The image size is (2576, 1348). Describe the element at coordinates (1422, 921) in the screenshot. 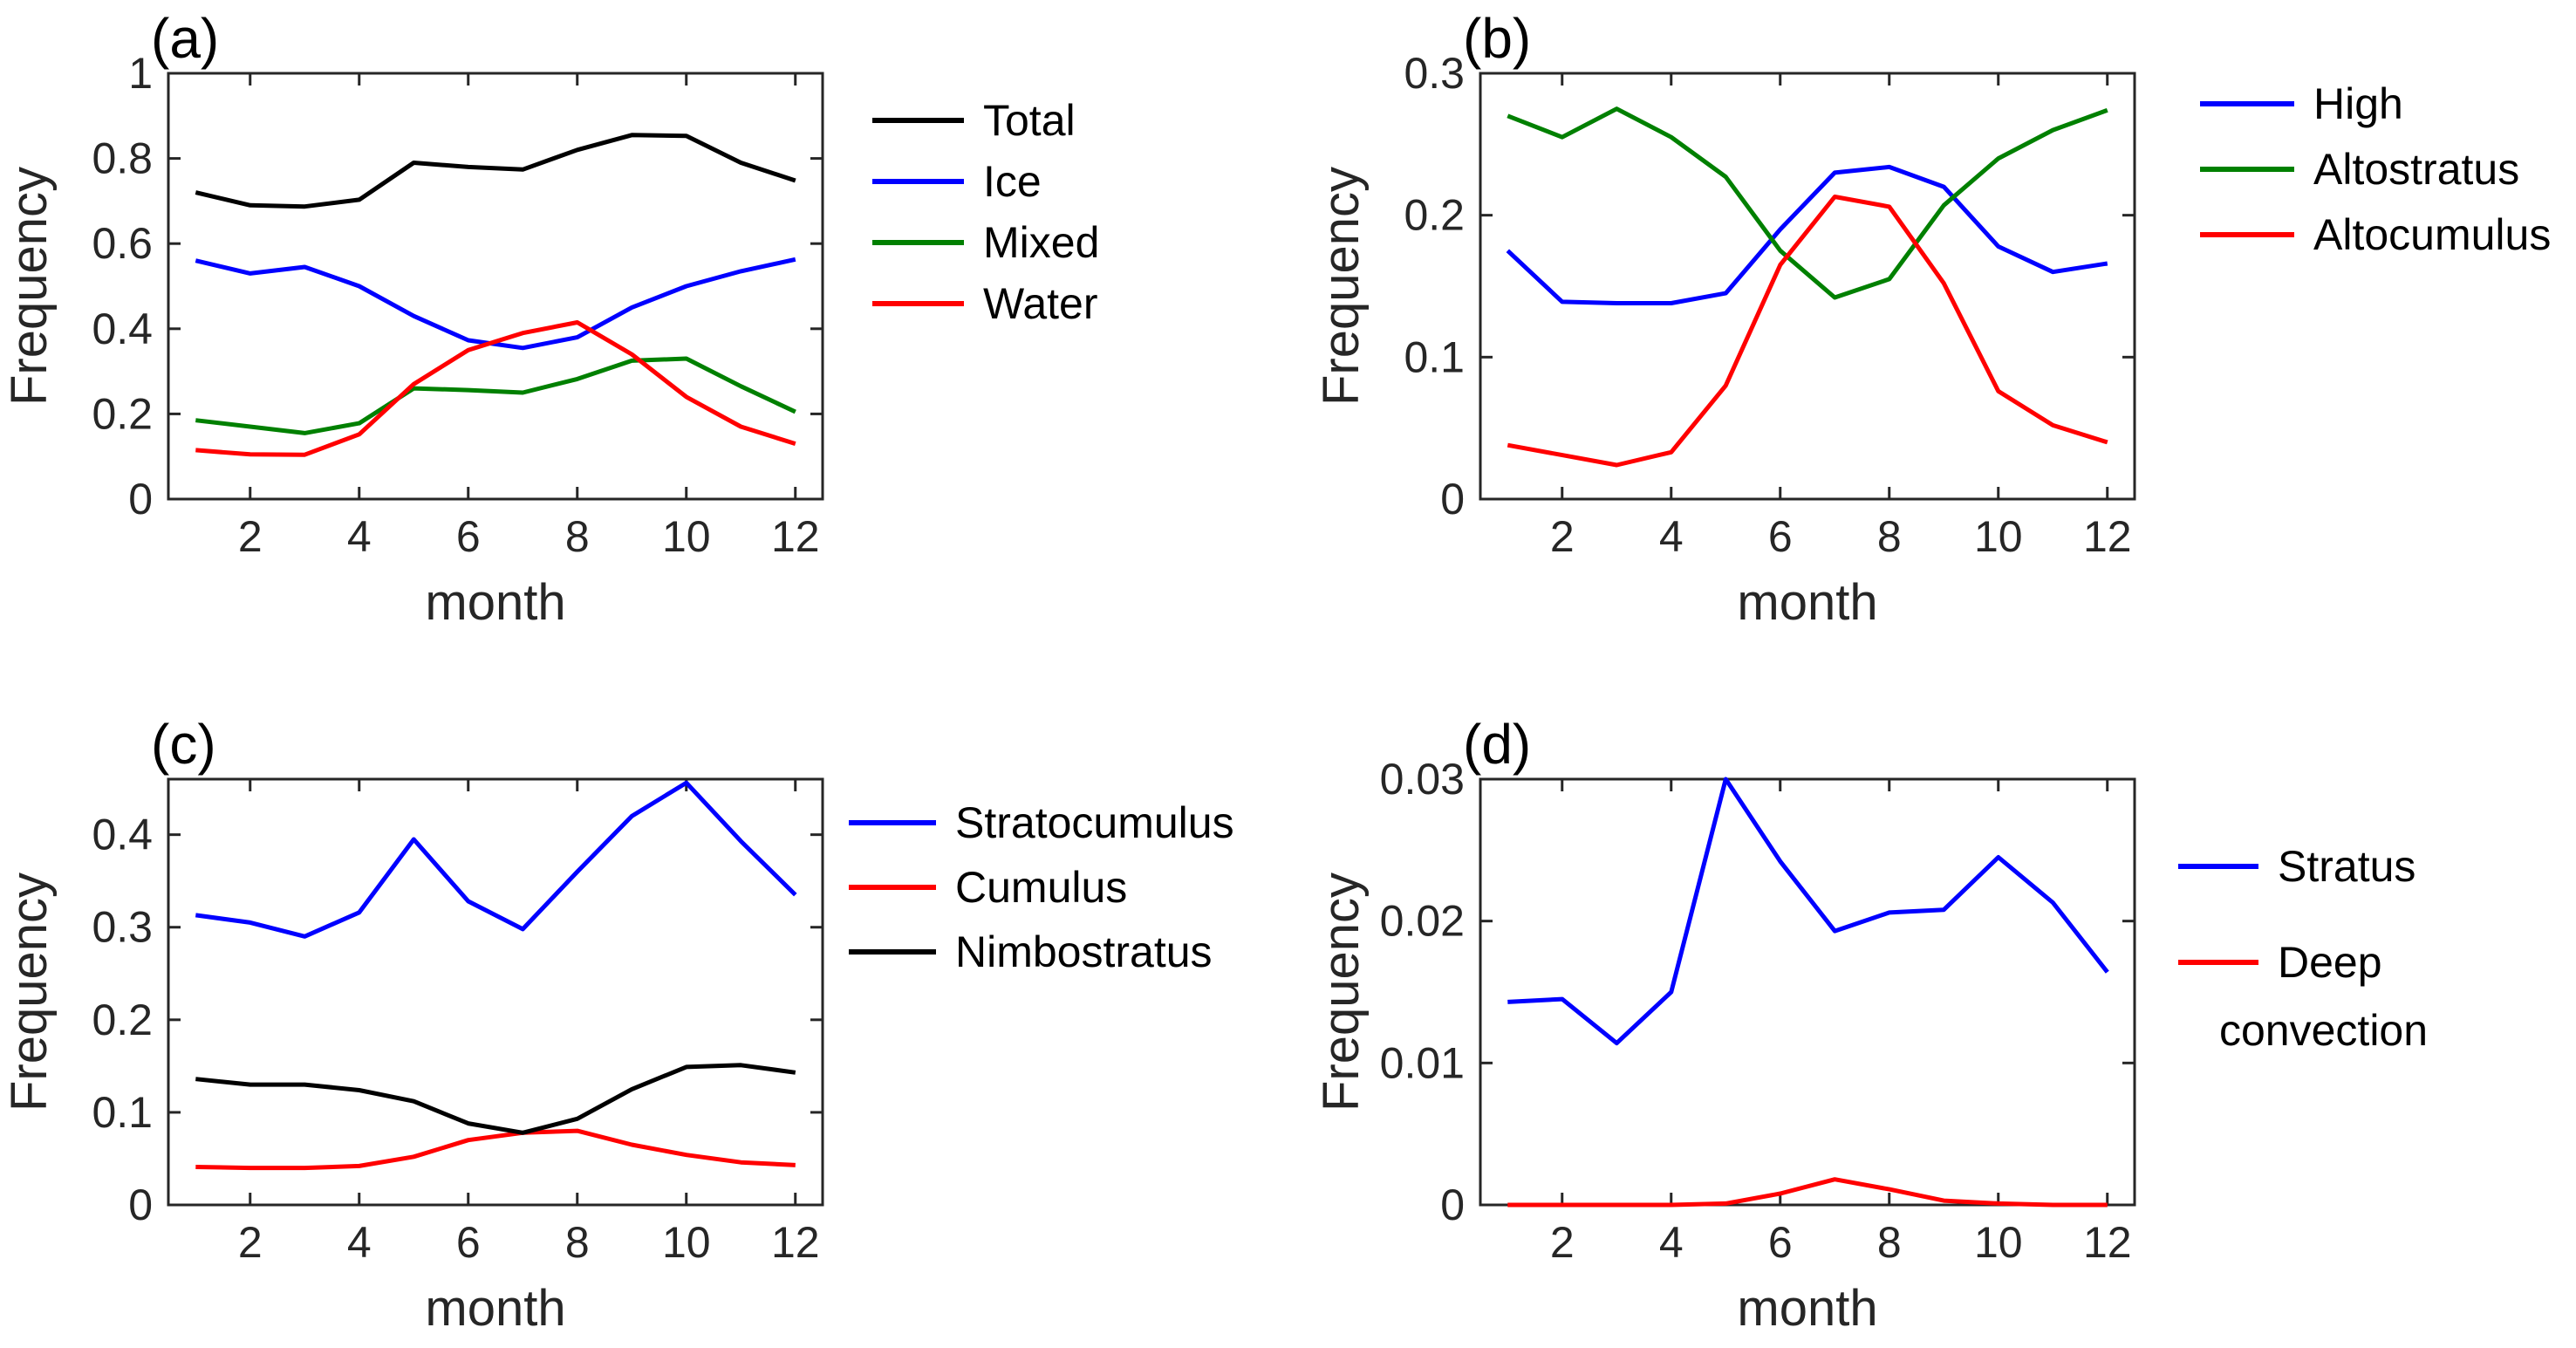

I see `y-tick-label: 0.02` at that location.